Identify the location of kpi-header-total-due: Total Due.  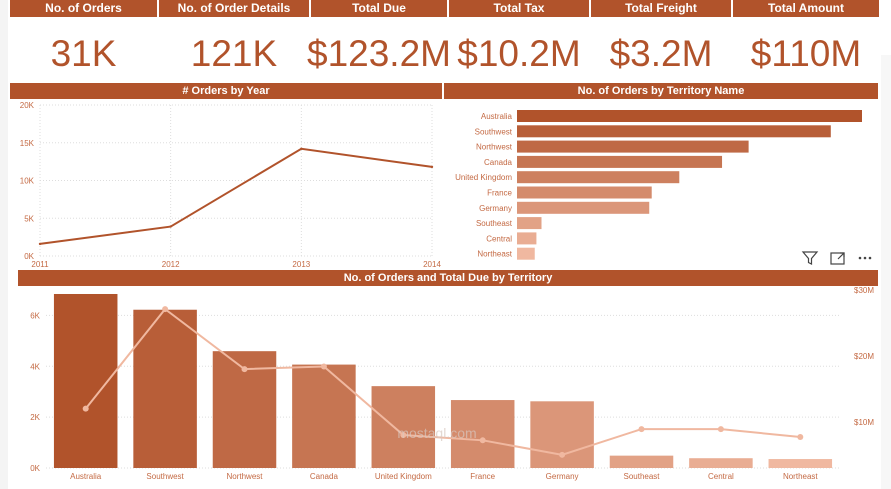
(379, 8).